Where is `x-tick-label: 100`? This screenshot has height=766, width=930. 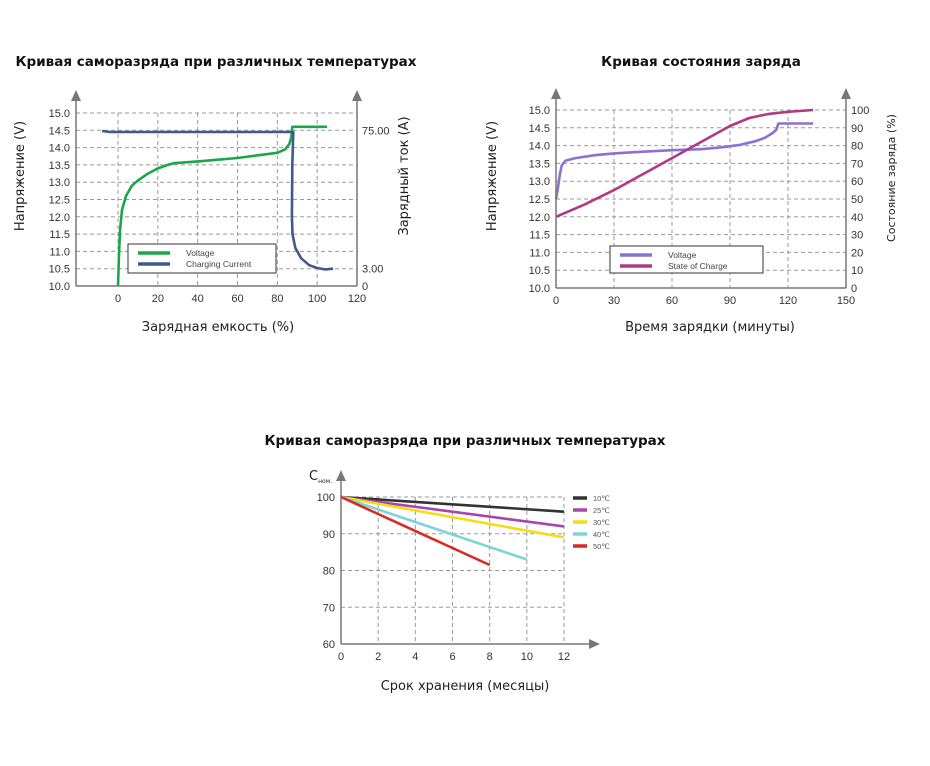 x-tick-label: 100 is located at coordinates (317, 299).